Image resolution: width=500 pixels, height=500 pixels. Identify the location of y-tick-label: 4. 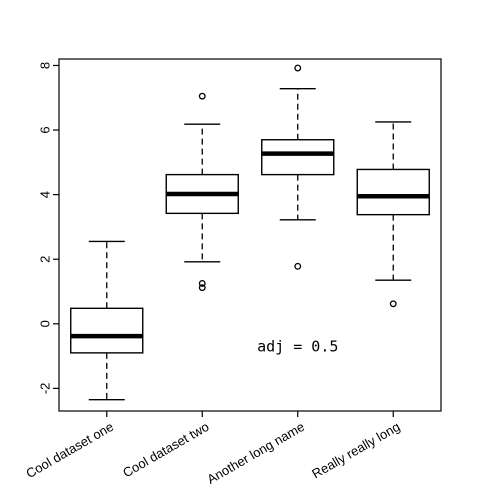
(44, 194).